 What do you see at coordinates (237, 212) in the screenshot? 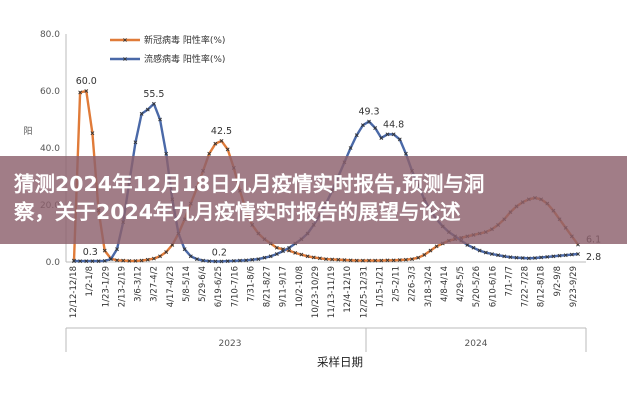
I see `headline-line-2: 察，关于2024年九月疫情实时报告的展望与论述` at bounding box center [237, 212].